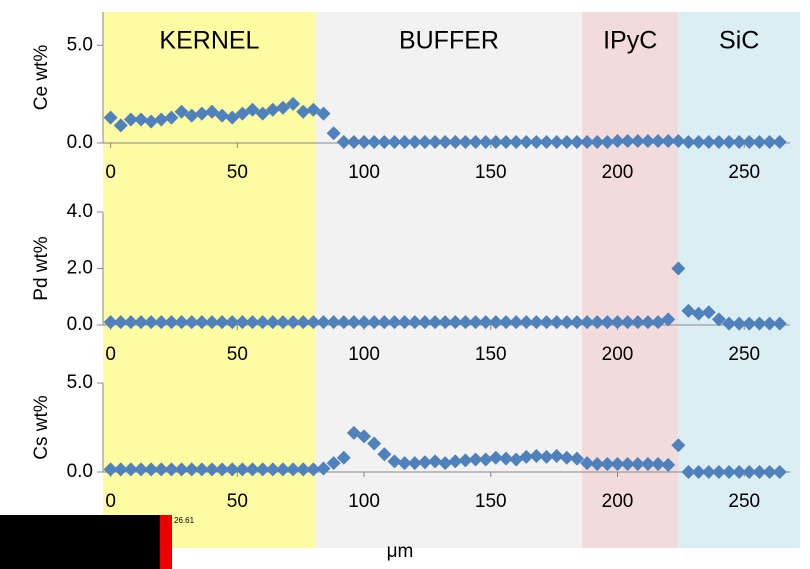  I want to click on x-tick-label: 200, so click(618, 172).